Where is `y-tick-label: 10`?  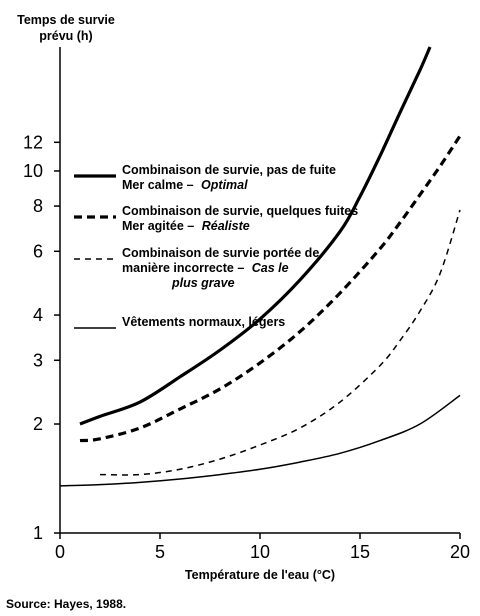
y-tick-label: 10 is located at coordinates (33, 171).